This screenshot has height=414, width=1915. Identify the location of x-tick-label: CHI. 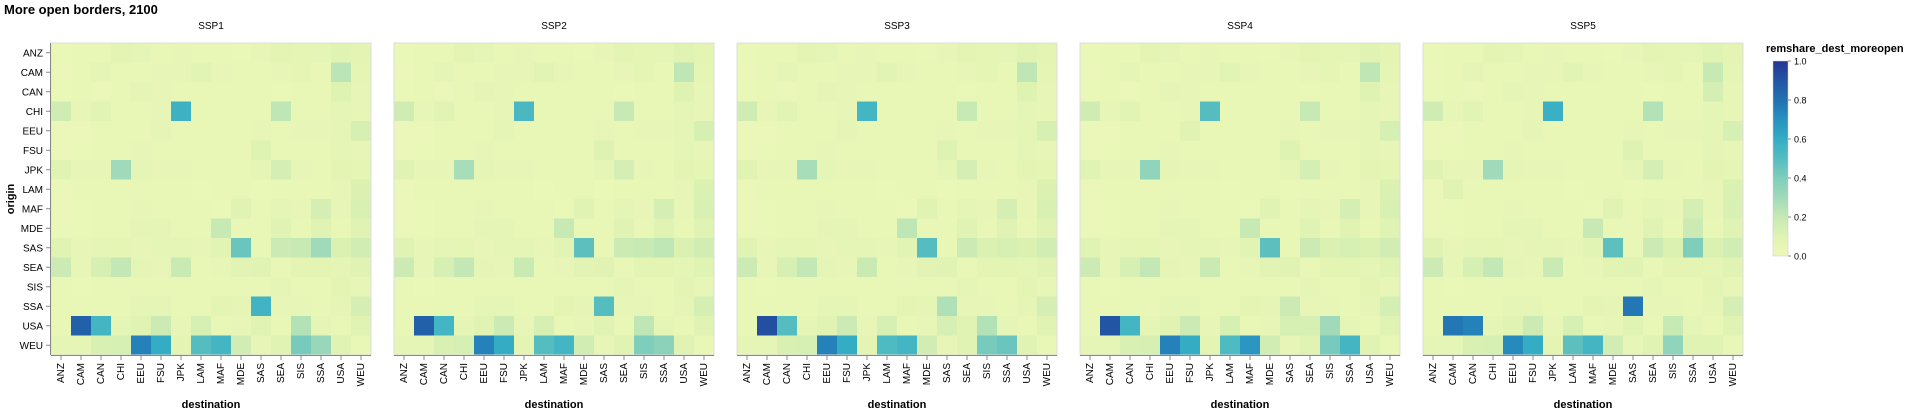
(1493, 371).